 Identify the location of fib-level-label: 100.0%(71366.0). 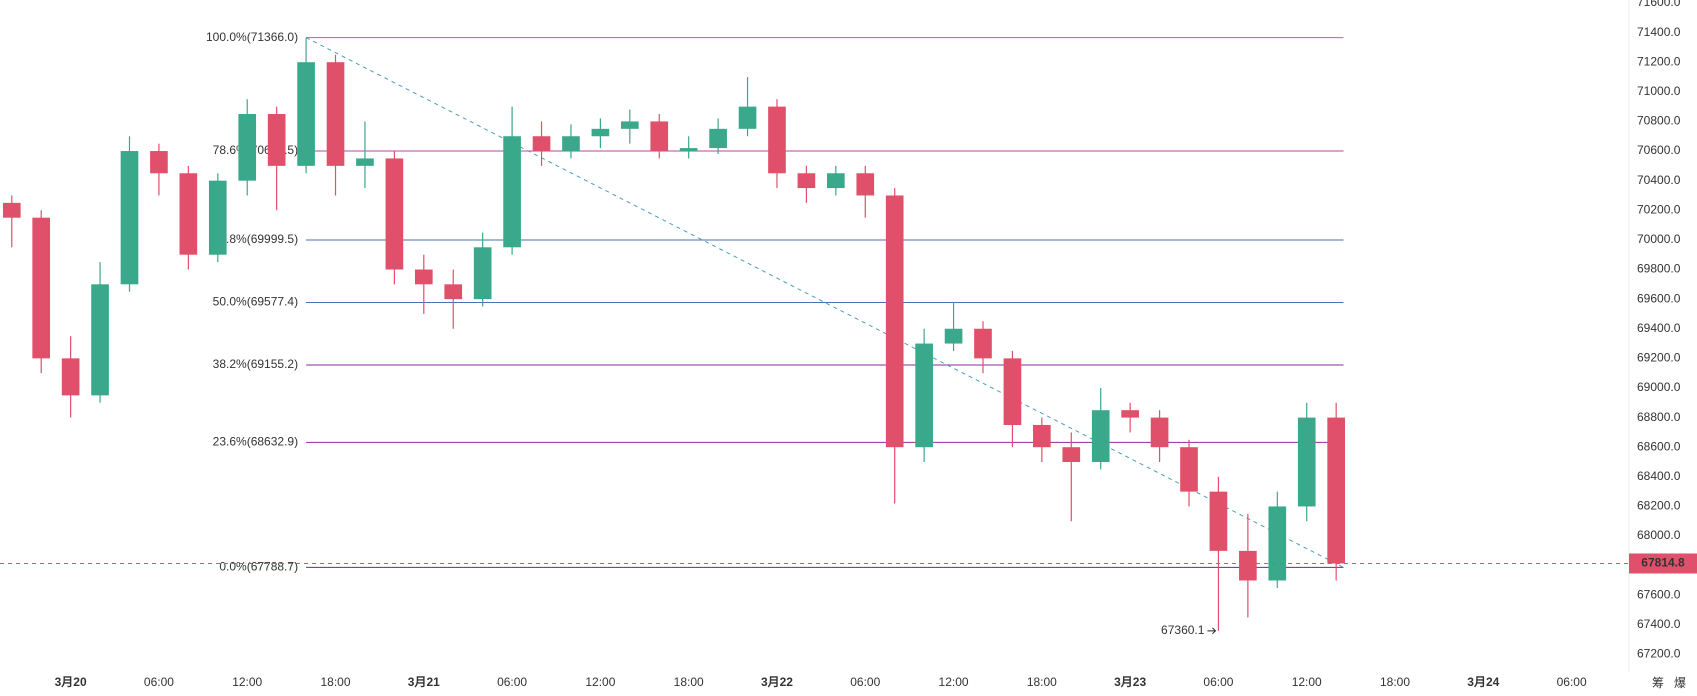
(252, 37).